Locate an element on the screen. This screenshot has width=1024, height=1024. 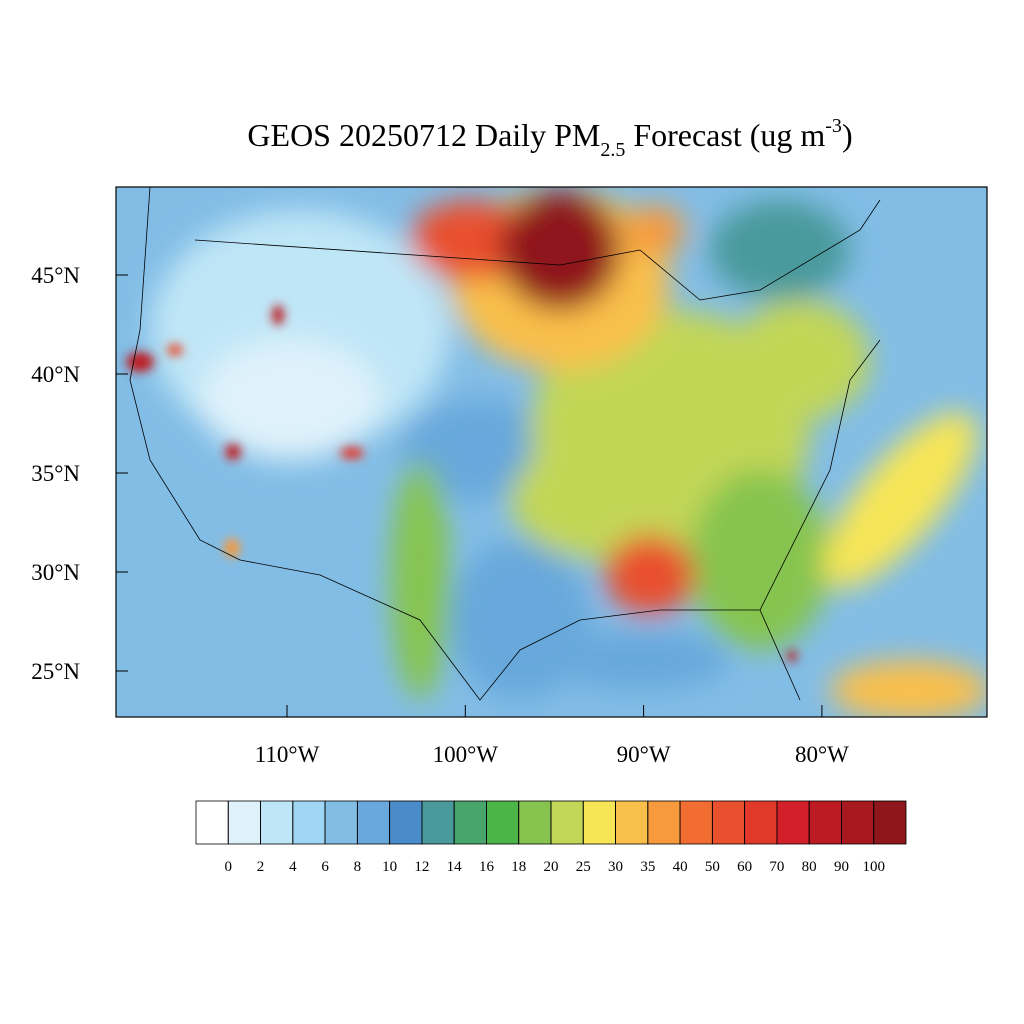
colorbar-label: 70 is located at coordinates (776, 867).